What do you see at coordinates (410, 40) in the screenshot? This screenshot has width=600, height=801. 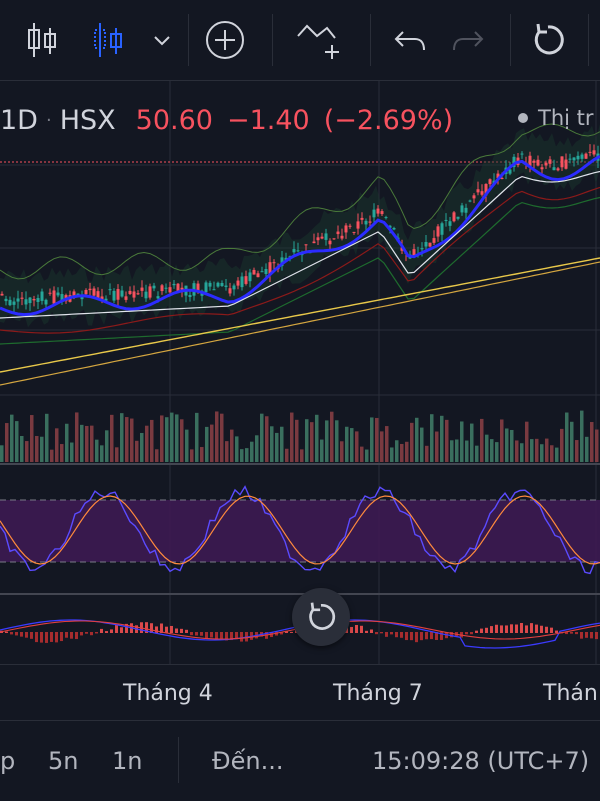 I see `undo-icon` at bounding box center [410, 40].